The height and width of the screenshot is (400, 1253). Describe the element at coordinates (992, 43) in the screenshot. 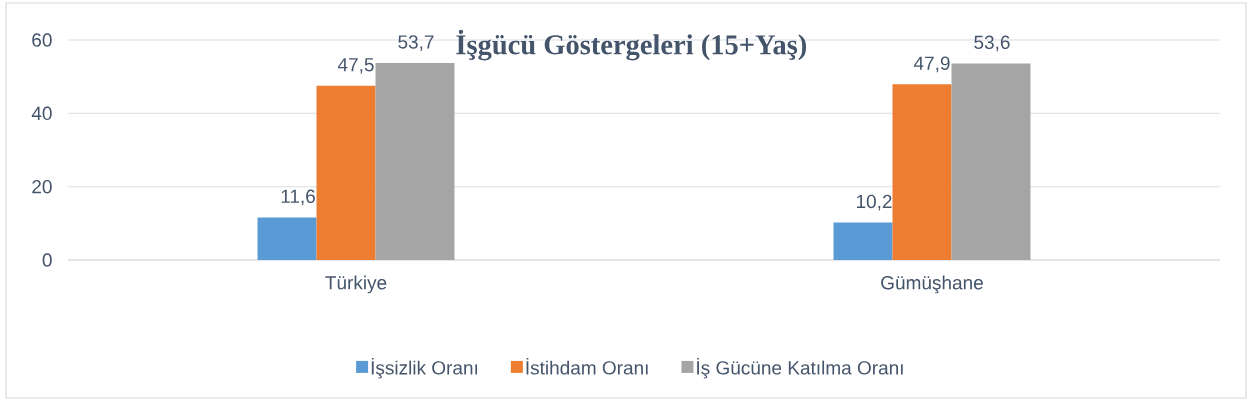

I see `data-label: 53,6` at that location.